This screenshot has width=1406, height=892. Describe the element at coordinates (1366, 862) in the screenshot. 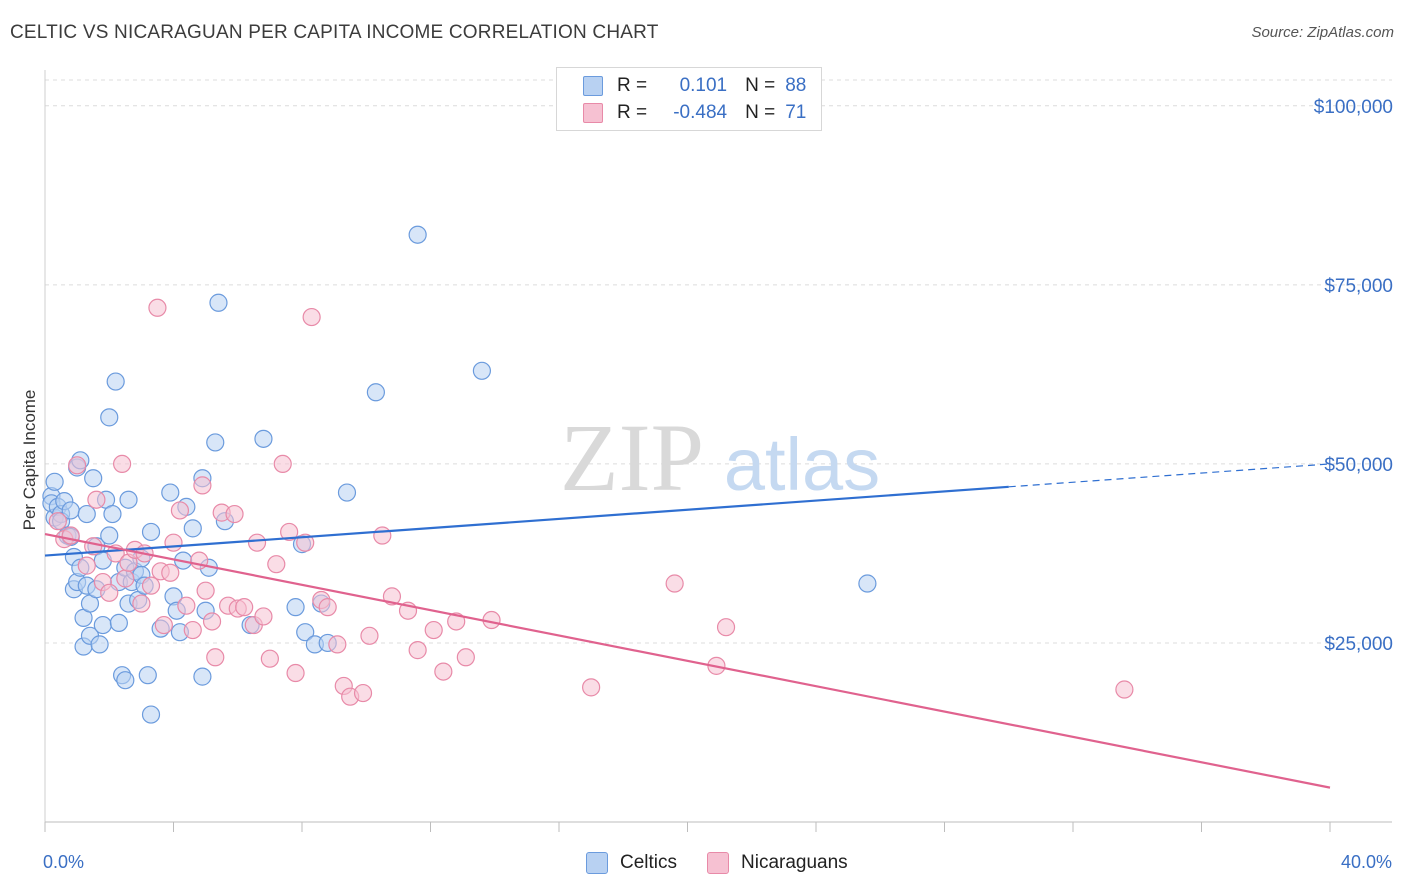

I see `x-tick-max: 40.0%` at that location.